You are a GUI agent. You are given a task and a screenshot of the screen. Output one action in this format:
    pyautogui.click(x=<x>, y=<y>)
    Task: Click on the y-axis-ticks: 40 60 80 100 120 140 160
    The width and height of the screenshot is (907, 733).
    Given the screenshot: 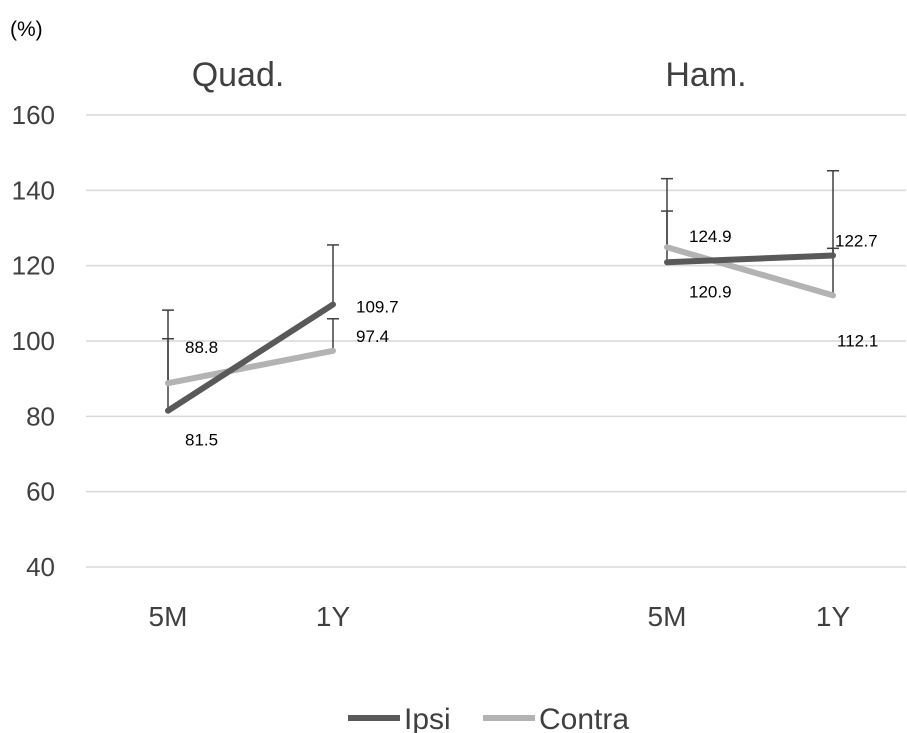 What is the action you would take?
    pyautogui.click(x=33, y=341)
    